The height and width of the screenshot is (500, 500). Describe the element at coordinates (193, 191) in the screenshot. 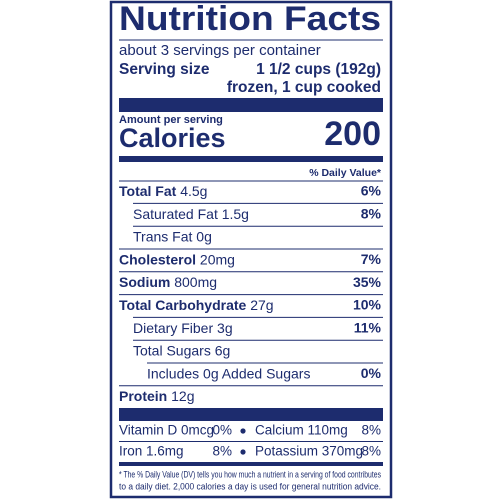

I see `nutrient-amount: 4.5g` at that location.